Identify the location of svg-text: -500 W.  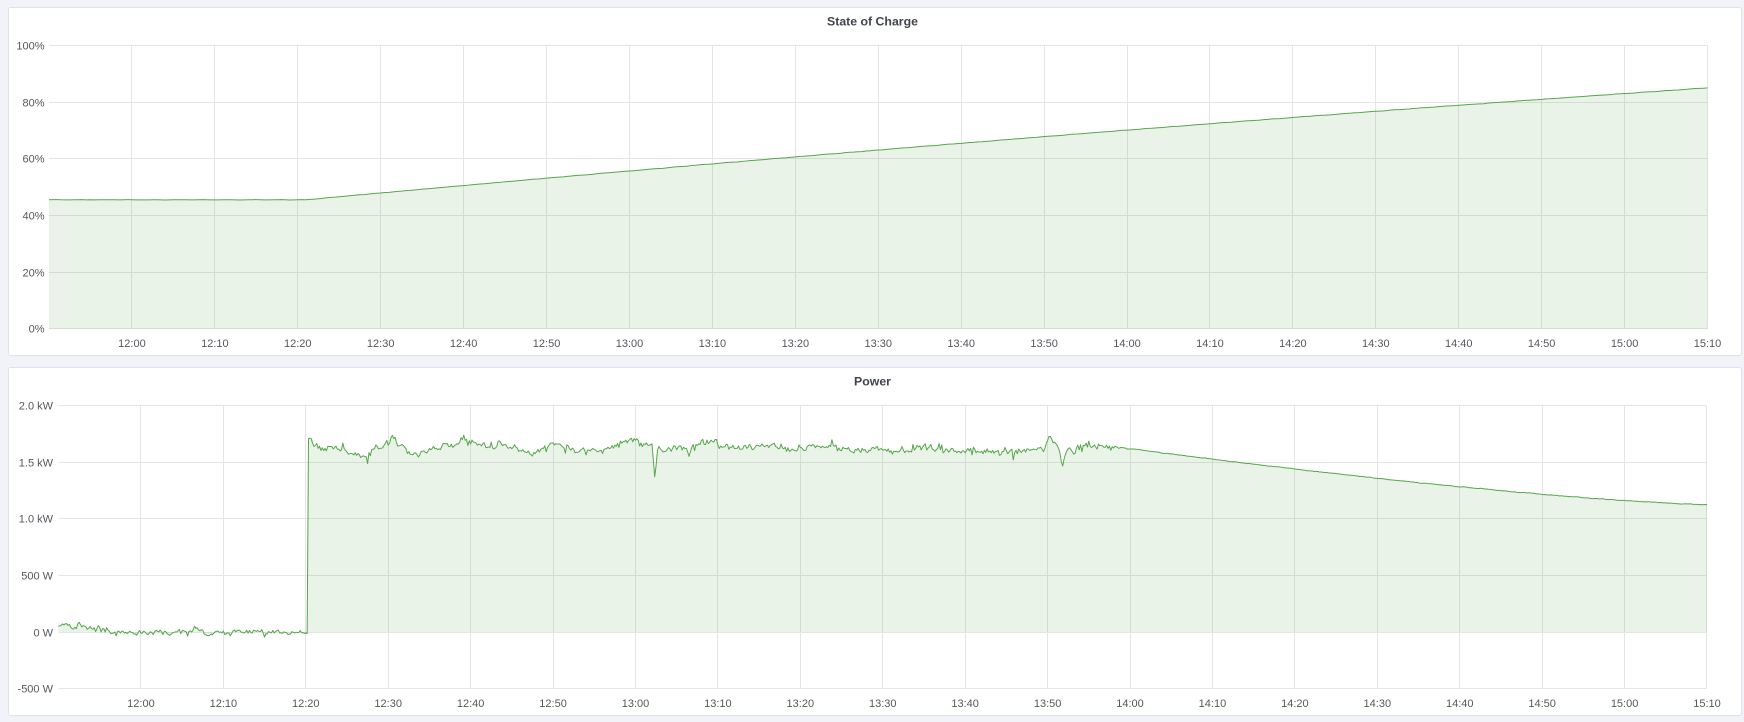
(36, 689).